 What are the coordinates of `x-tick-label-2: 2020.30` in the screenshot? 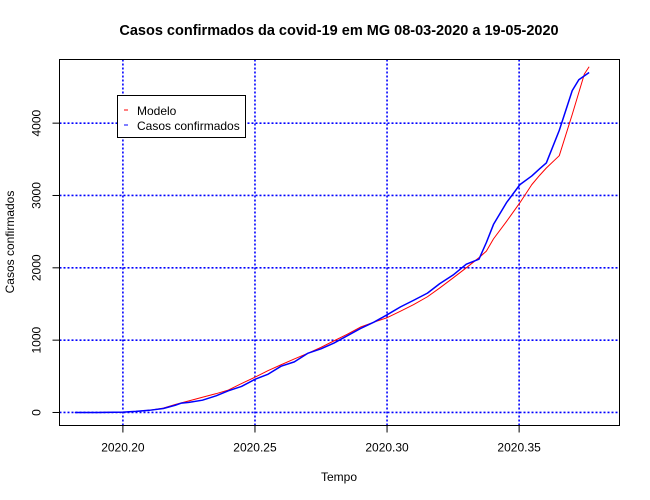 It's located at (387, 448).